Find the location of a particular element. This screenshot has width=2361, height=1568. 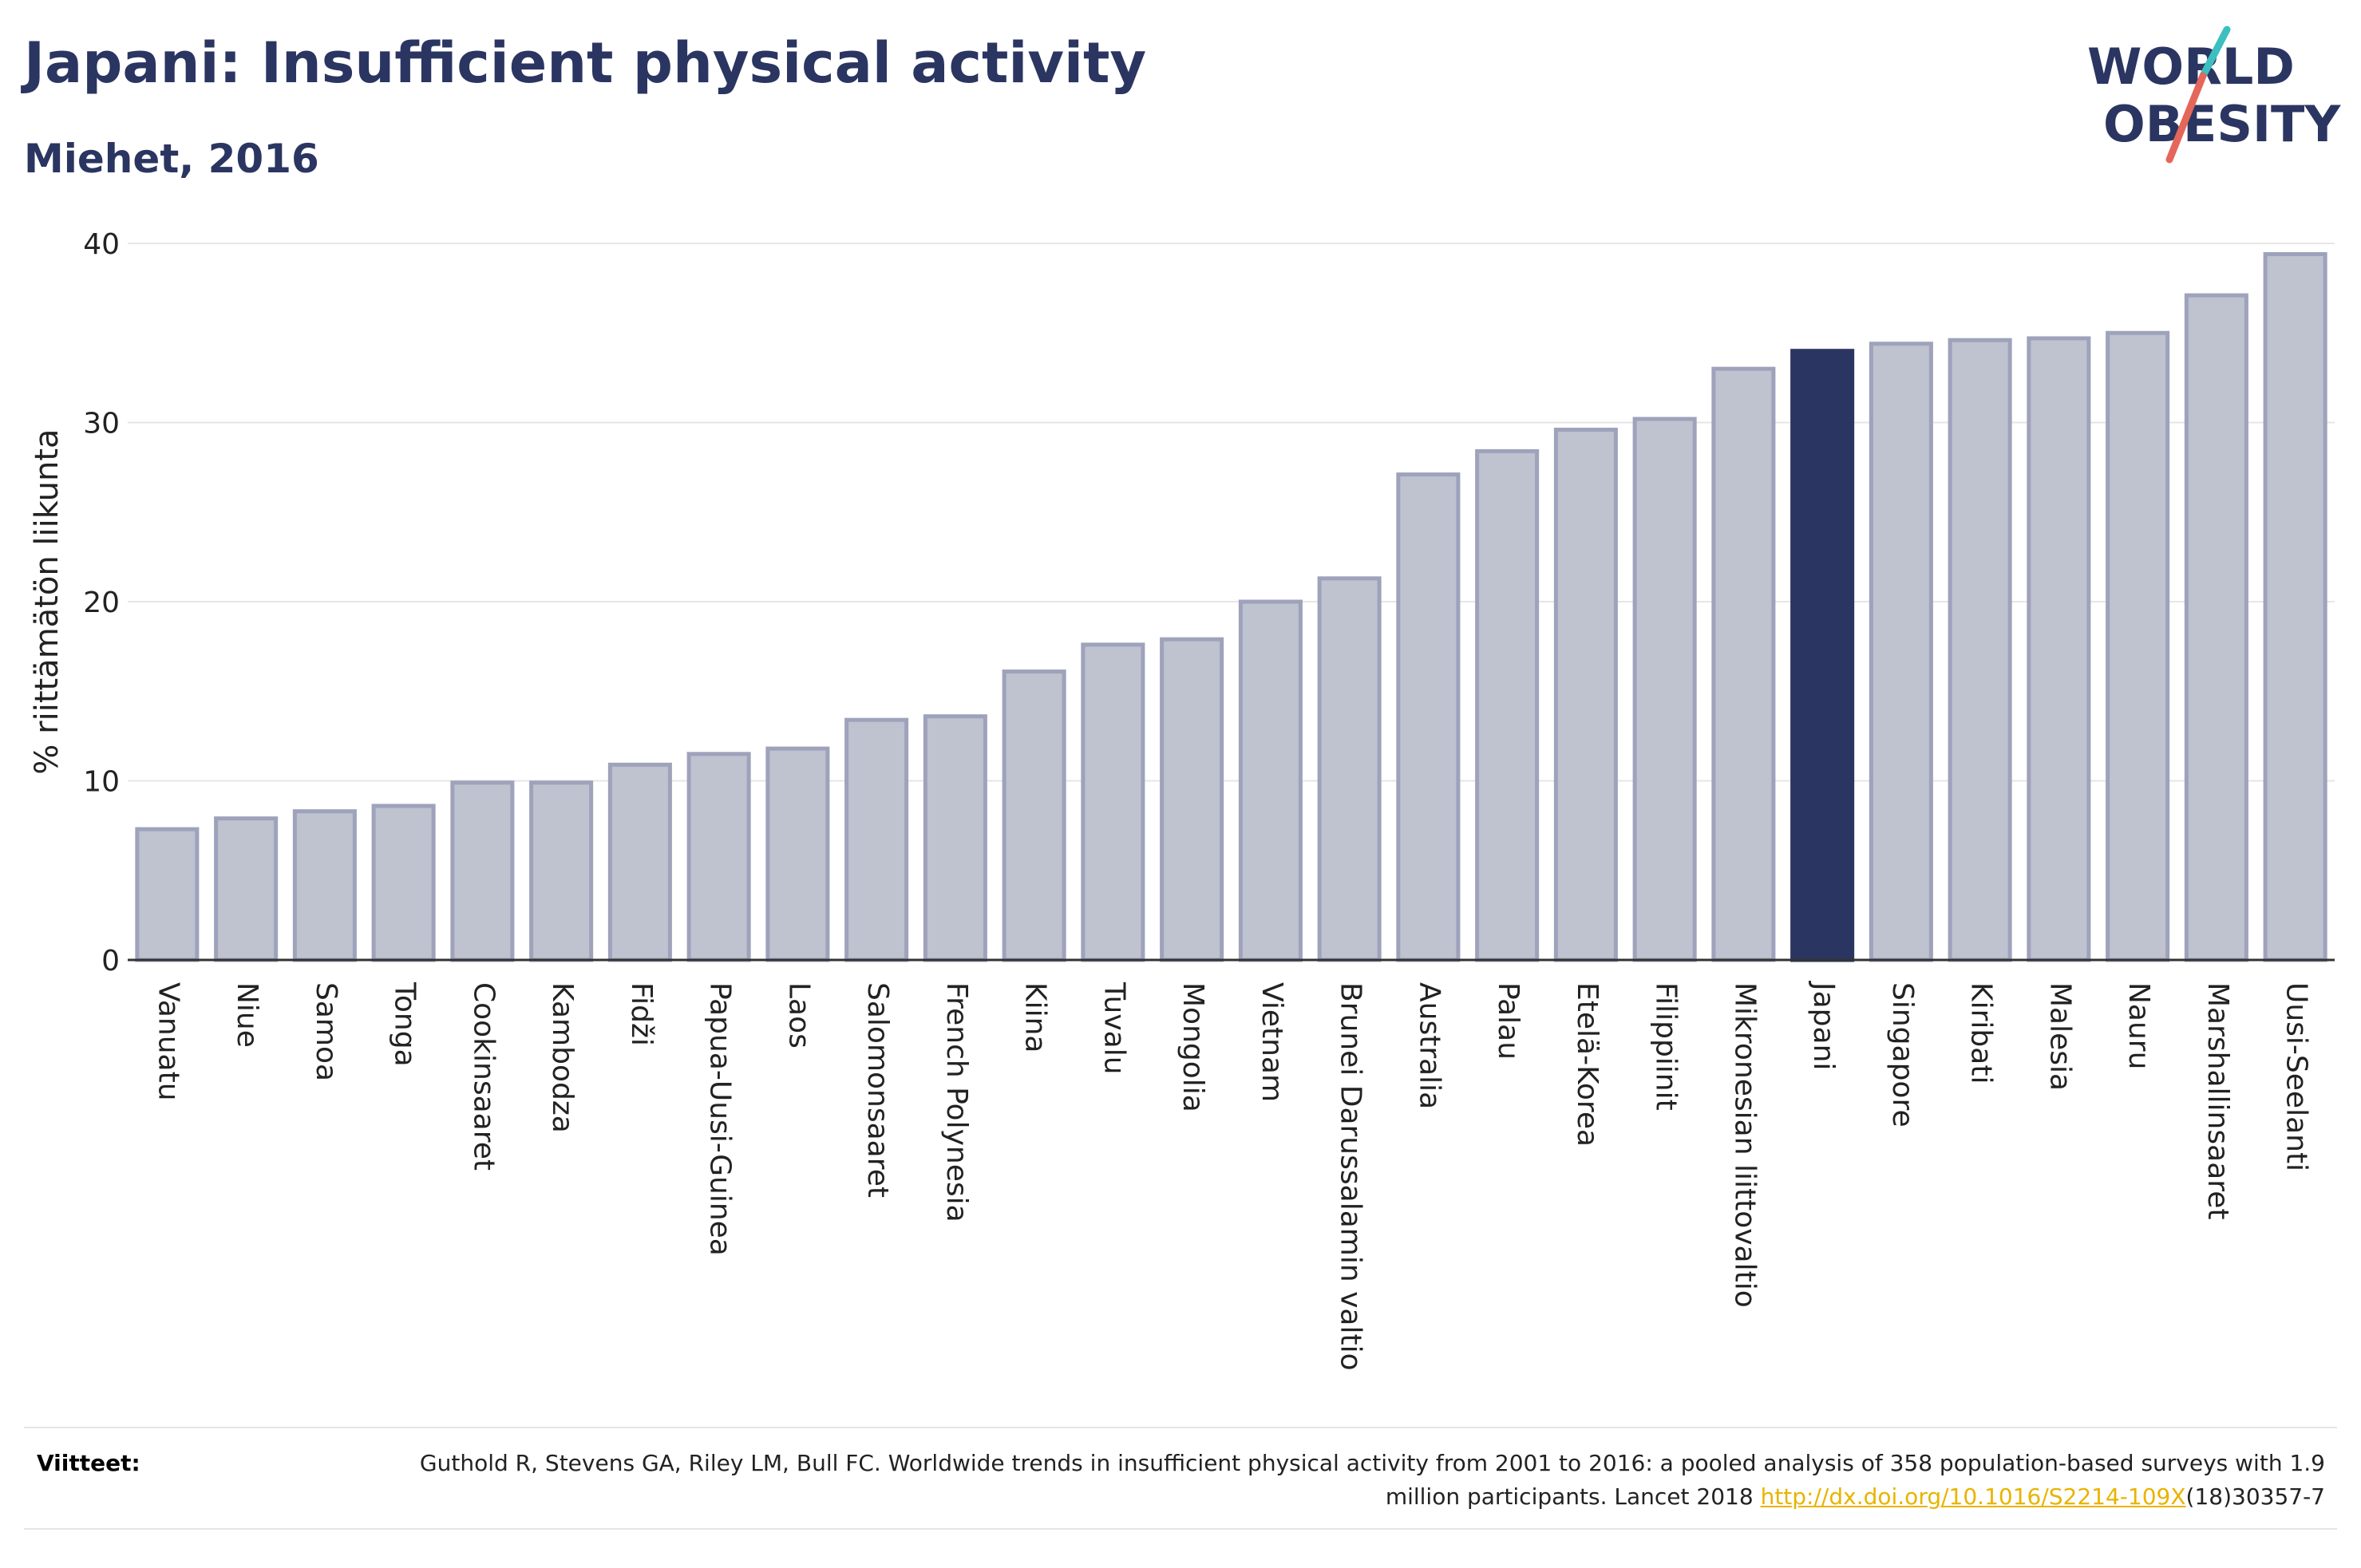

world-obesity-logo: WORLD OBESITY is located at coordinates (2214, 95).